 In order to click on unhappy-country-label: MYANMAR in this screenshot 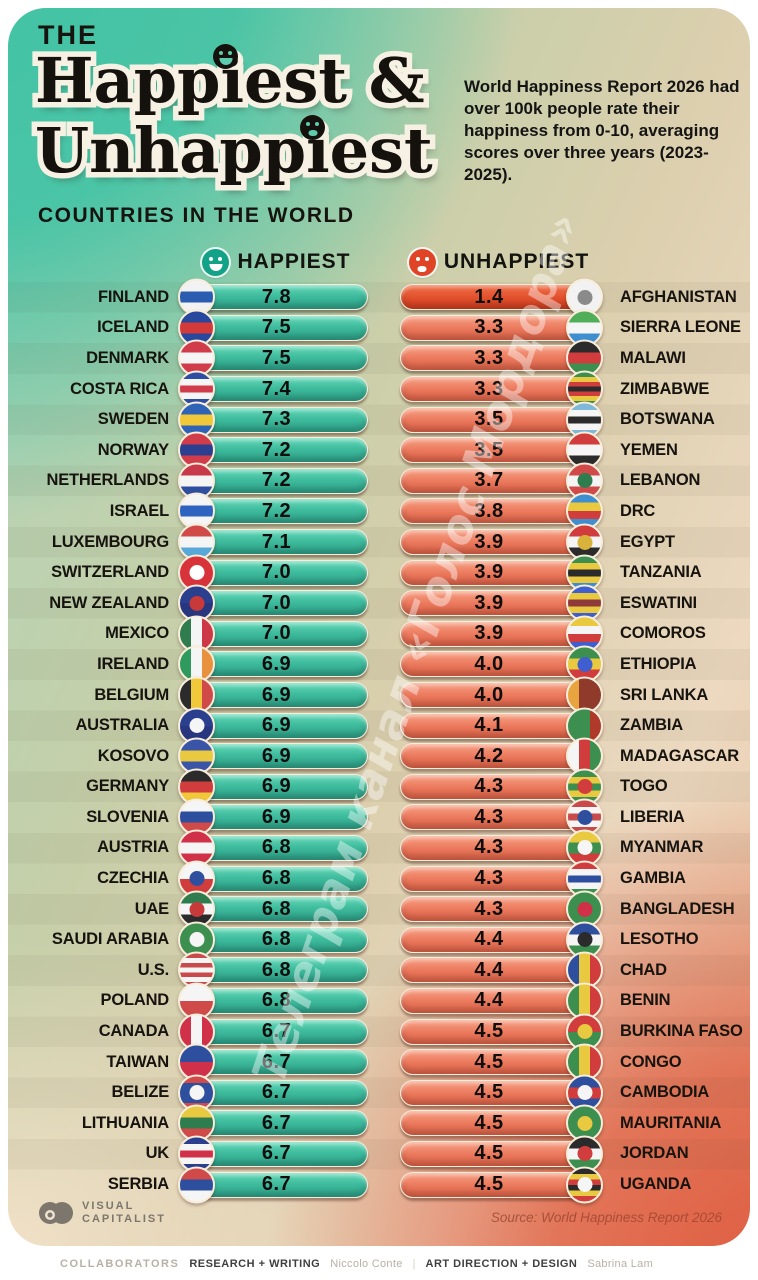, I will do `click(662, 847)`.